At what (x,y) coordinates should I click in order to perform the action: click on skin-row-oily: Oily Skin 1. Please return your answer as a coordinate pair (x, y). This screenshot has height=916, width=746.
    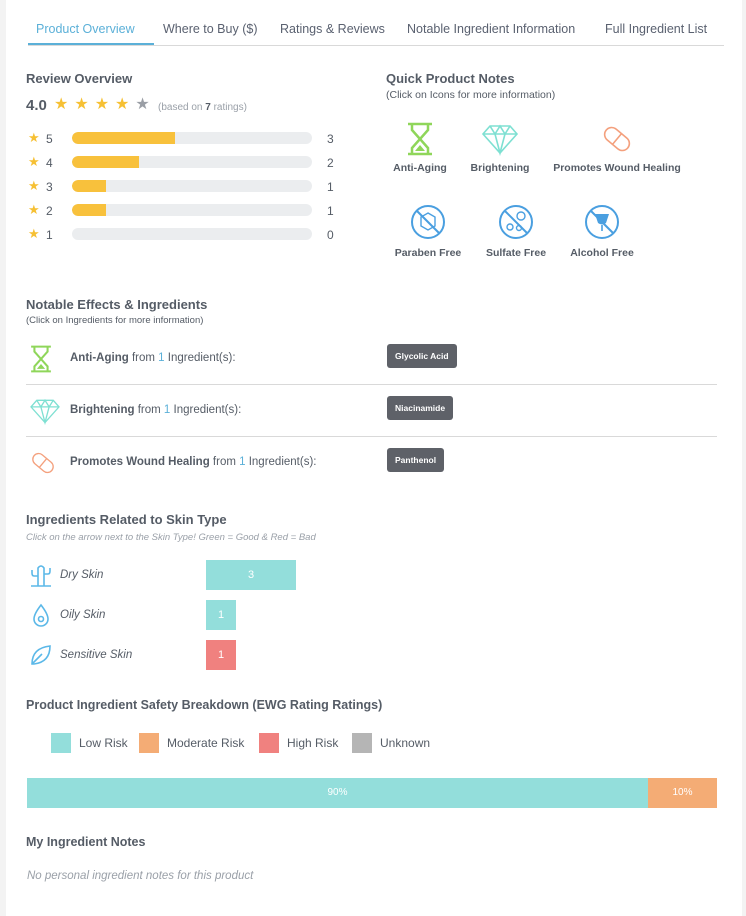
    Looking at the image, I should click on (176, 615).